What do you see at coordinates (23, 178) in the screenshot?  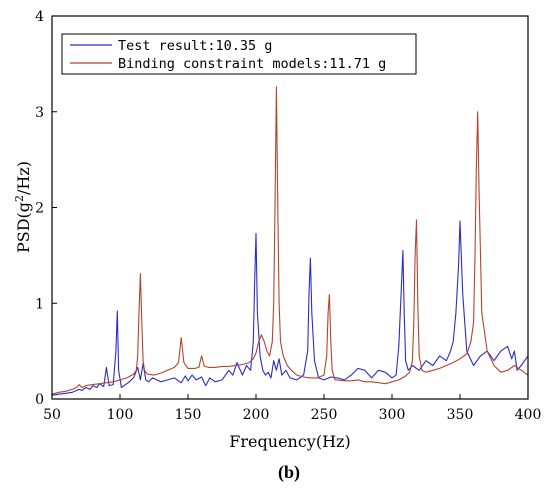 I see `y-axis-label-tail: /Hz)` at bounding box center [23, 178].